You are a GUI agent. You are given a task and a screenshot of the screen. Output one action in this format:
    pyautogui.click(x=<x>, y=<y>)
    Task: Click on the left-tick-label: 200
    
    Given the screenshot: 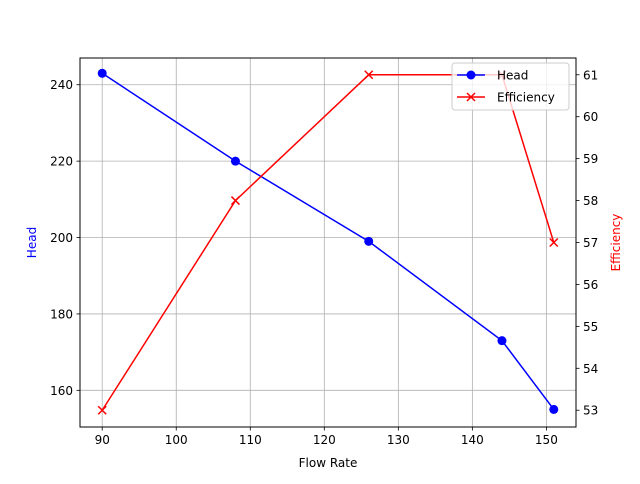 What is the action you would take?
    pyautogui.click(x=61, y=238)
    